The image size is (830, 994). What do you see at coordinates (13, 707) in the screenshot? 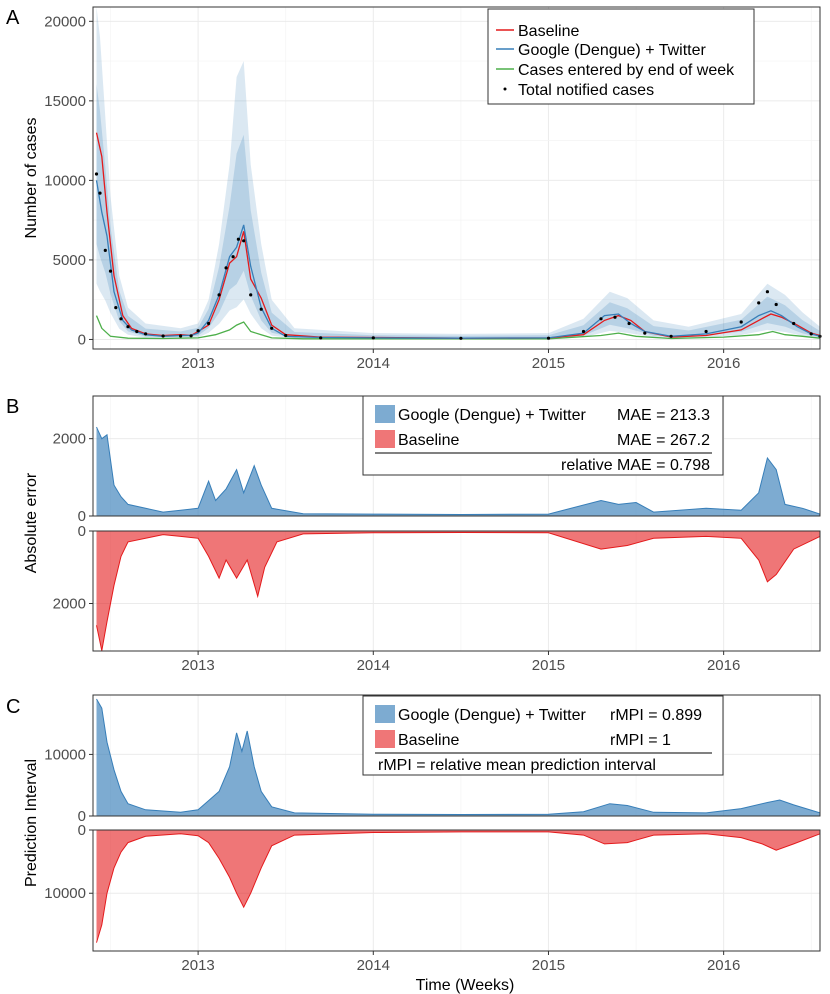
I see `panel-letter-c: C` at bounding box center [13, 707].